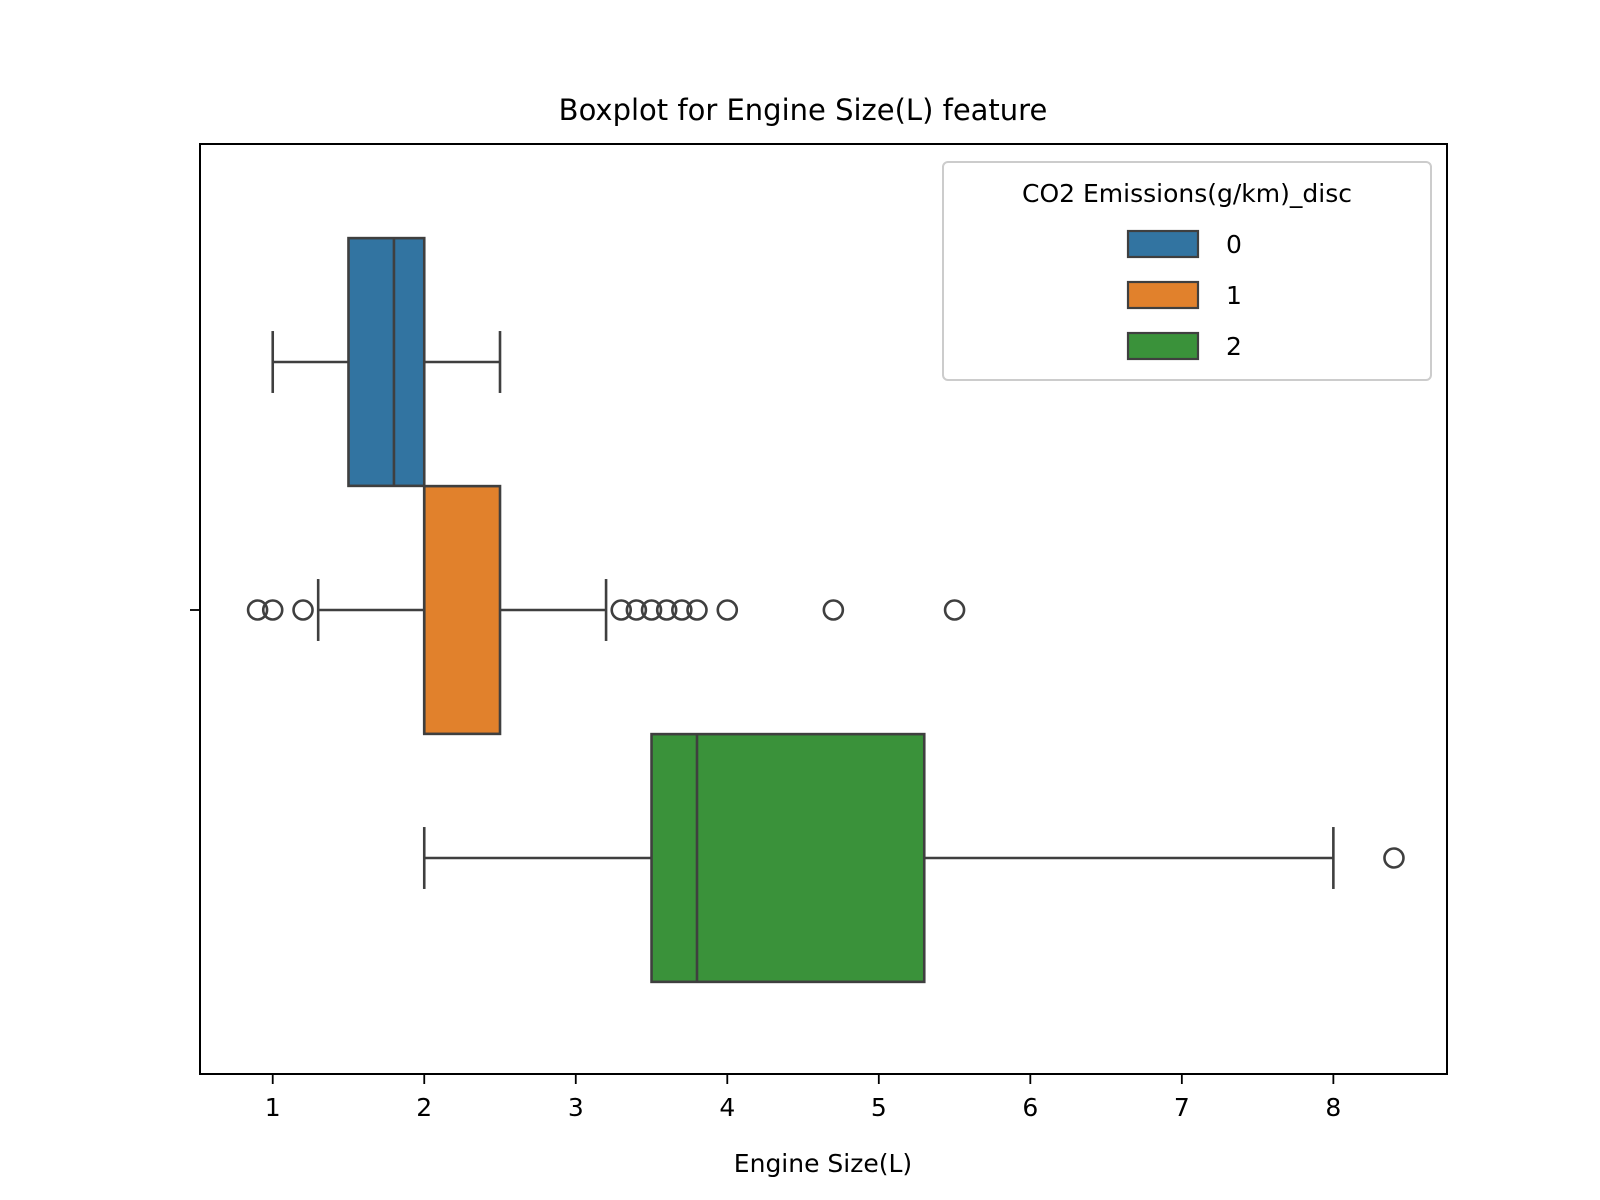 The height and width of the screenshot is (1200, 1600). I want to click on x-tick-label: 6, so click(1030, 1107).